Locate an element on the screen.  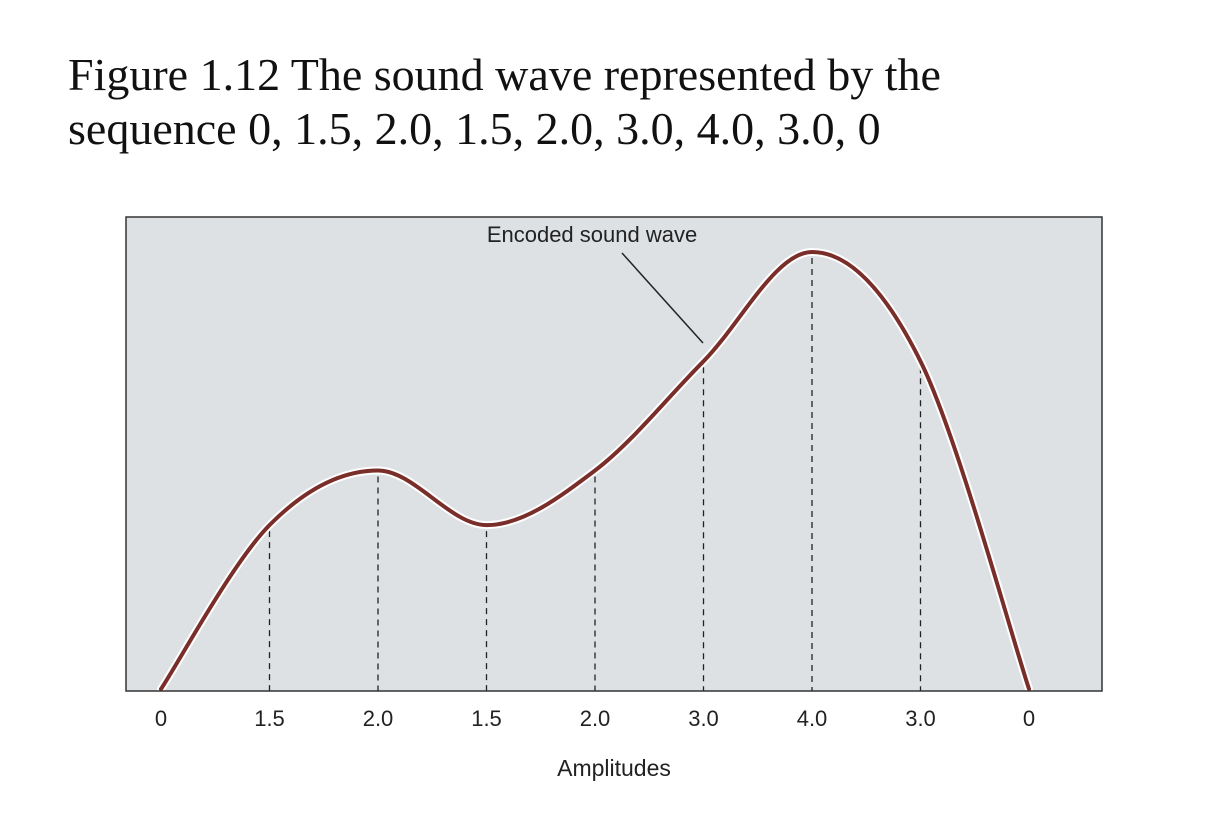
x-tick-label-0: 0 is located at coordinates (161, 718).